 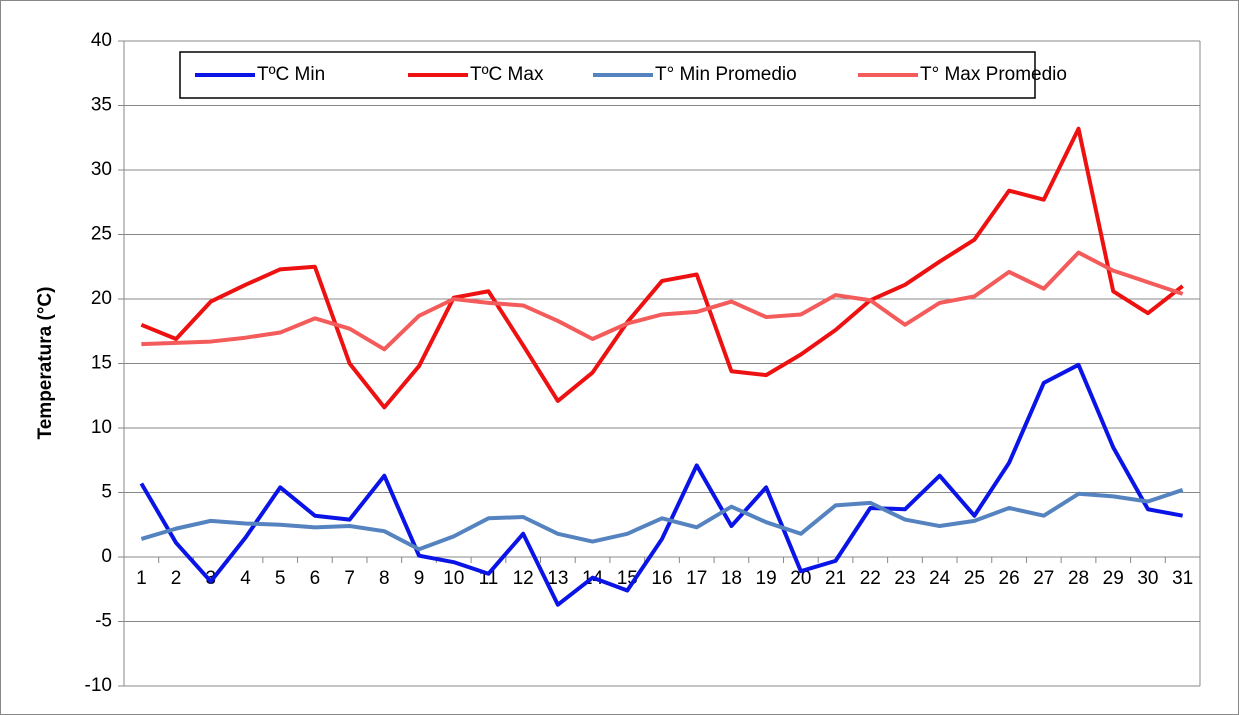 What do you see at coordinates (523, 578) in the screenshot?
I see `x-tick-label: 12` at bounding box center [523, 578].